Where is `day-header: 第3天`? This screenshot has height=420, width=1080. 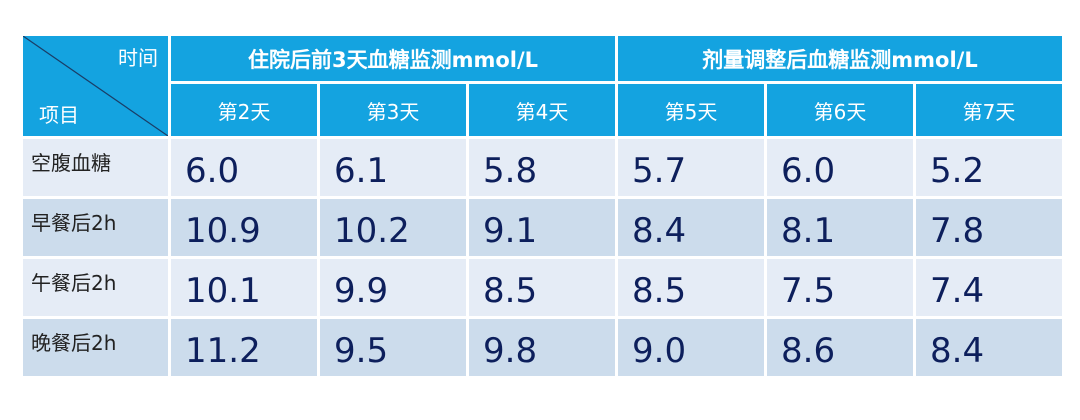 day-header: 第3天 is located at coordinates (393, 110).